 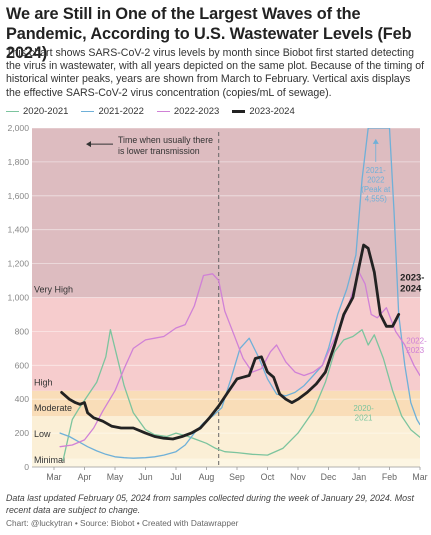 I want to click on x-tick-label: Apr, so click(x=85, y=477).